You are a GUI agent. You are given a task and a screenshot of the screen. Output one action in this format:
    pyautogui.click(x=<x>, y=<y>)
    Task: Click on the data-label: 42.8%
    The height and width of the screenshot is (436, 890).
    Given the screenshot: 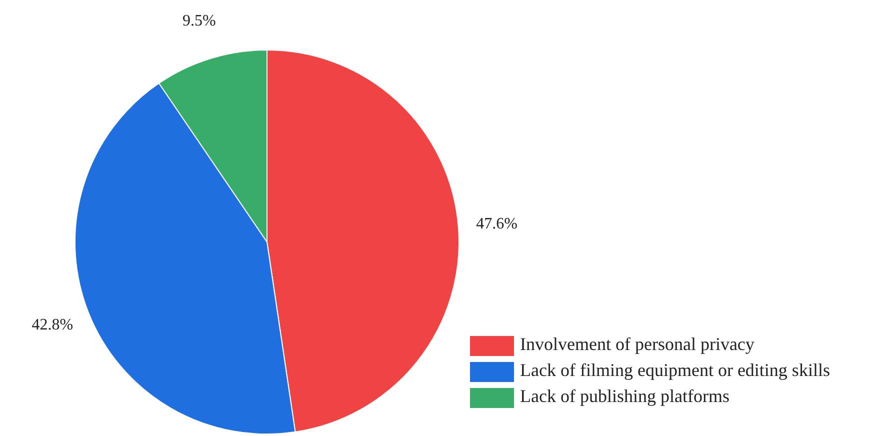 What is the action you would take?
    pyautogui.click(x=53, y=325)
    